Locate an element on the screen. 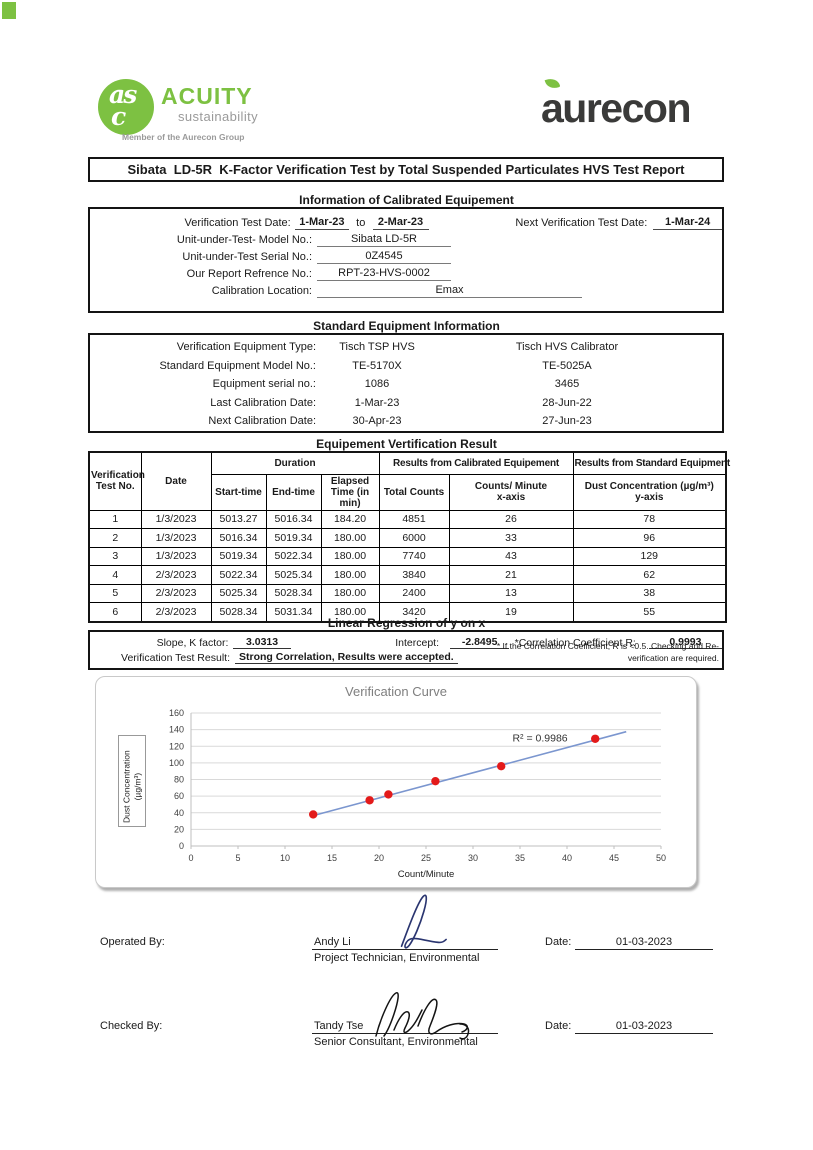  equipment-value-2: Tisch HVS Calibrator is located at coordinates (567, 347).